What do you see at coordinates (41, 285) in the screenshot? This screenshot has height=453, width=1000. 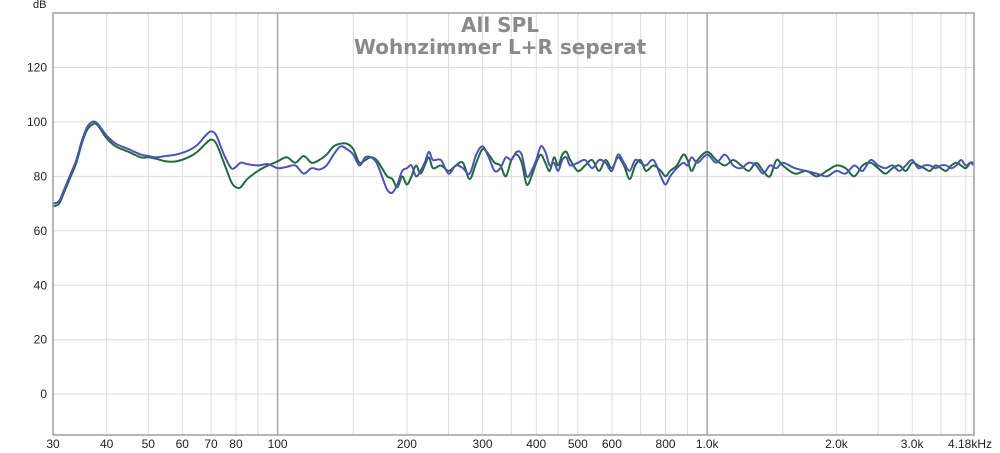 I see `y-tick-label: 40` at bounding box center [41, 285].